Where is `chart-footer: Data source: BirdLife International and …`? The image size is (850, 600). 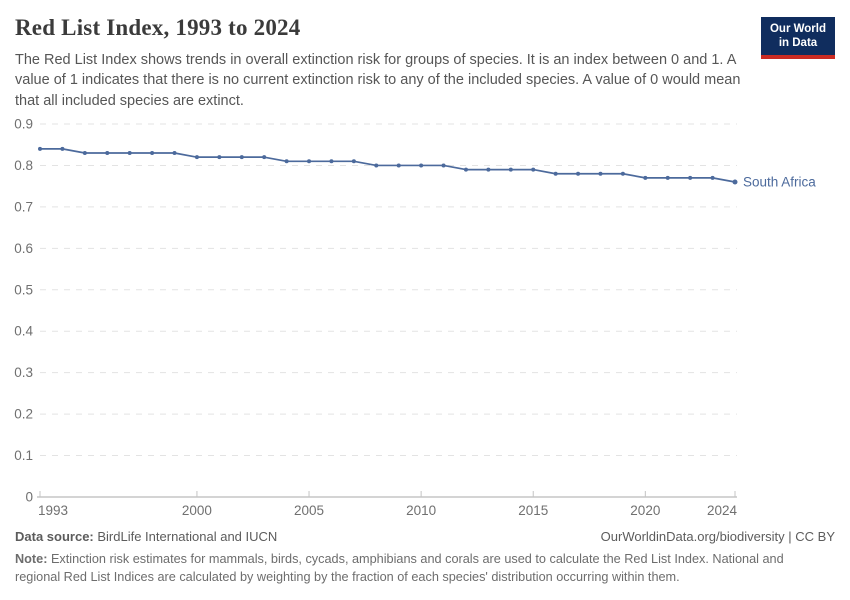 chart-footer: Data source: BirdLife International and … is located at coordinates (425, 558).